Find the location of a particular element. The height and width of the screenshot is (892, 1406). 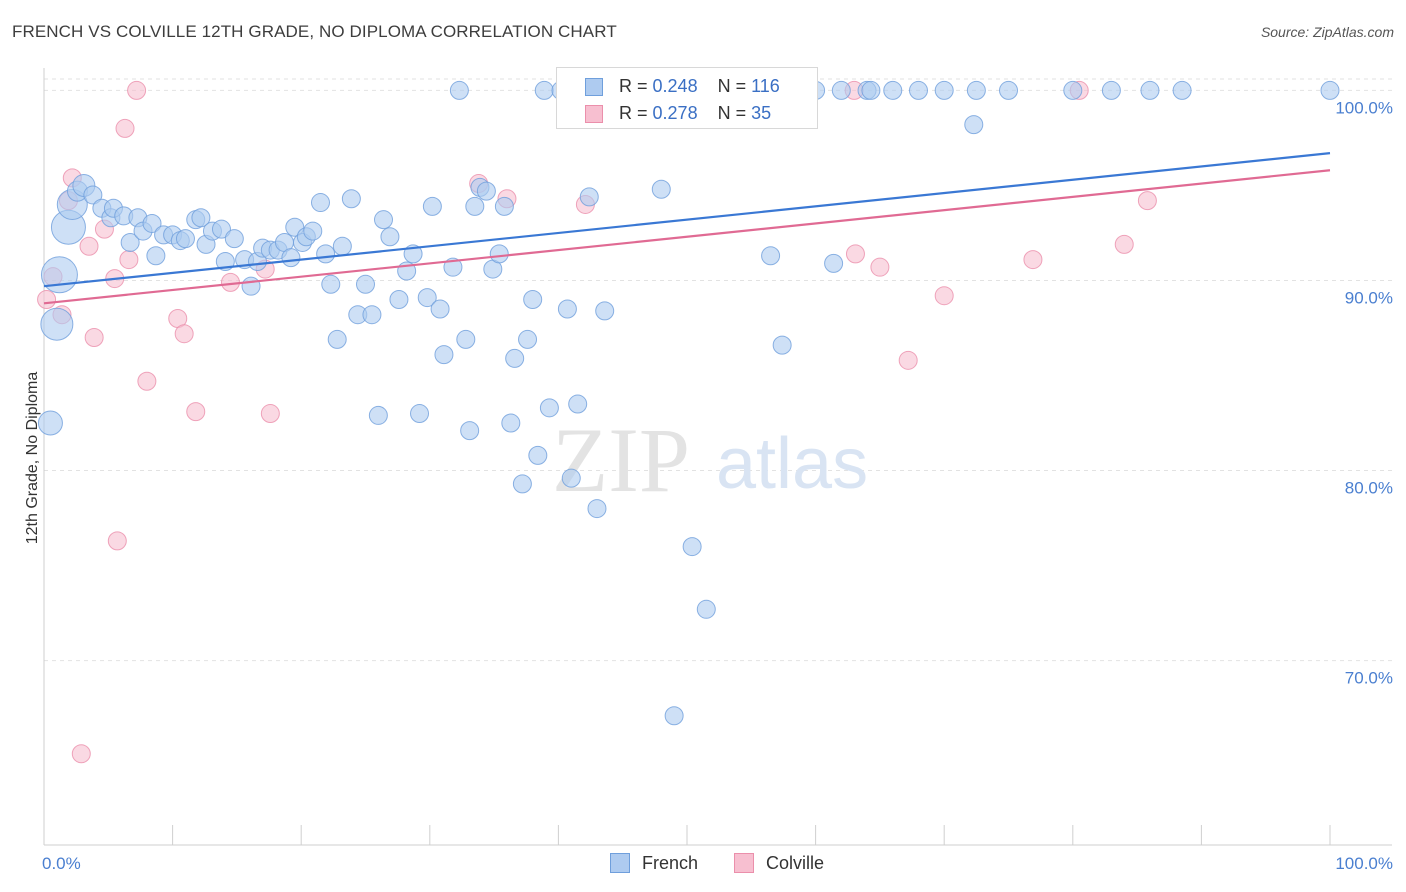

colville-n-value: 35 is located at coordinates (761, 113).